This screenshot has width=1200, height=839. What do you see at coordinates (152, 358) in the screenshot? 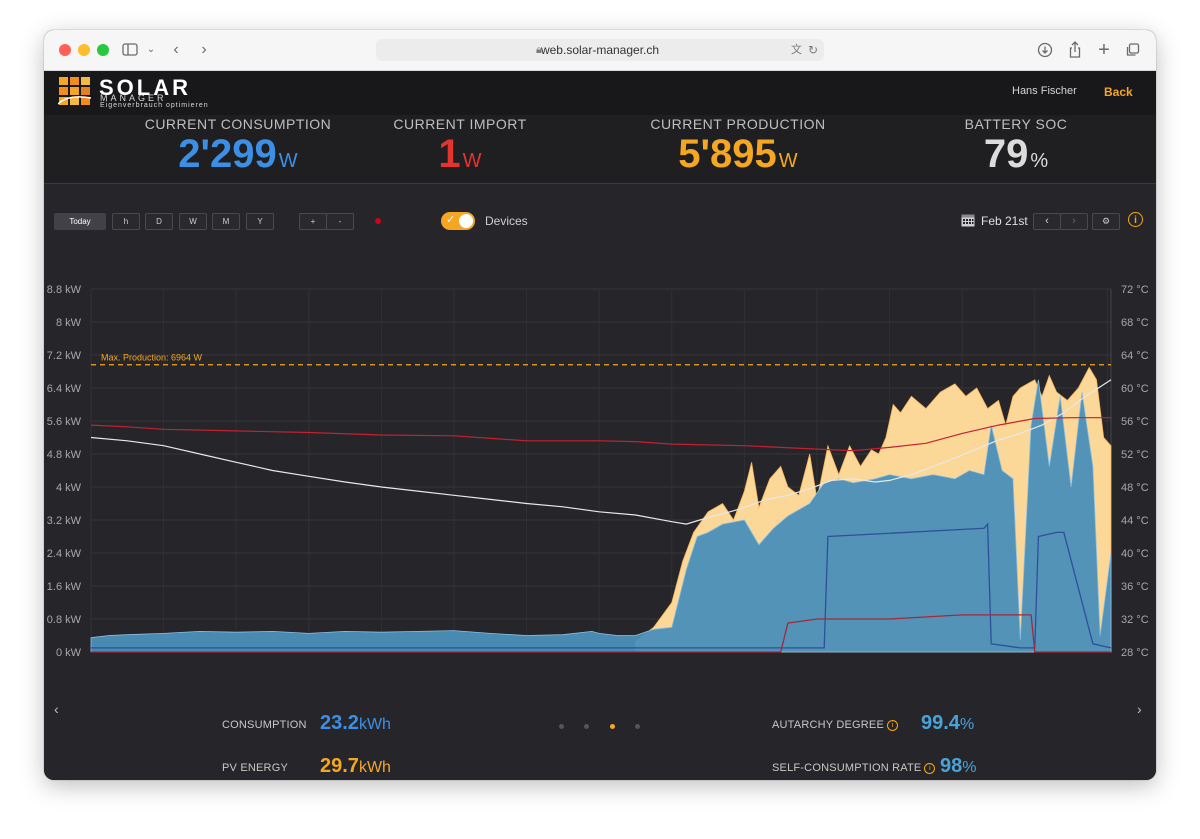
I see `max-production-label: Max. Production: 6964 W` at bounding box center [152, 358].